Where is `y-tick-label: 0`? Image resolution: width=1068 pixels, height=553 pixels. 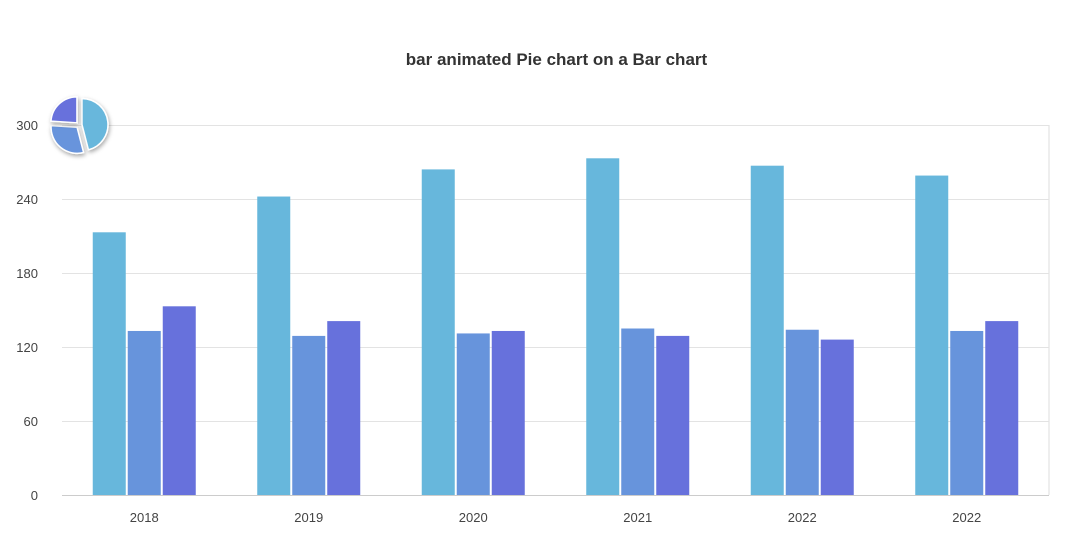 y-tick-label: 0 is located at coordinates (34, 495).